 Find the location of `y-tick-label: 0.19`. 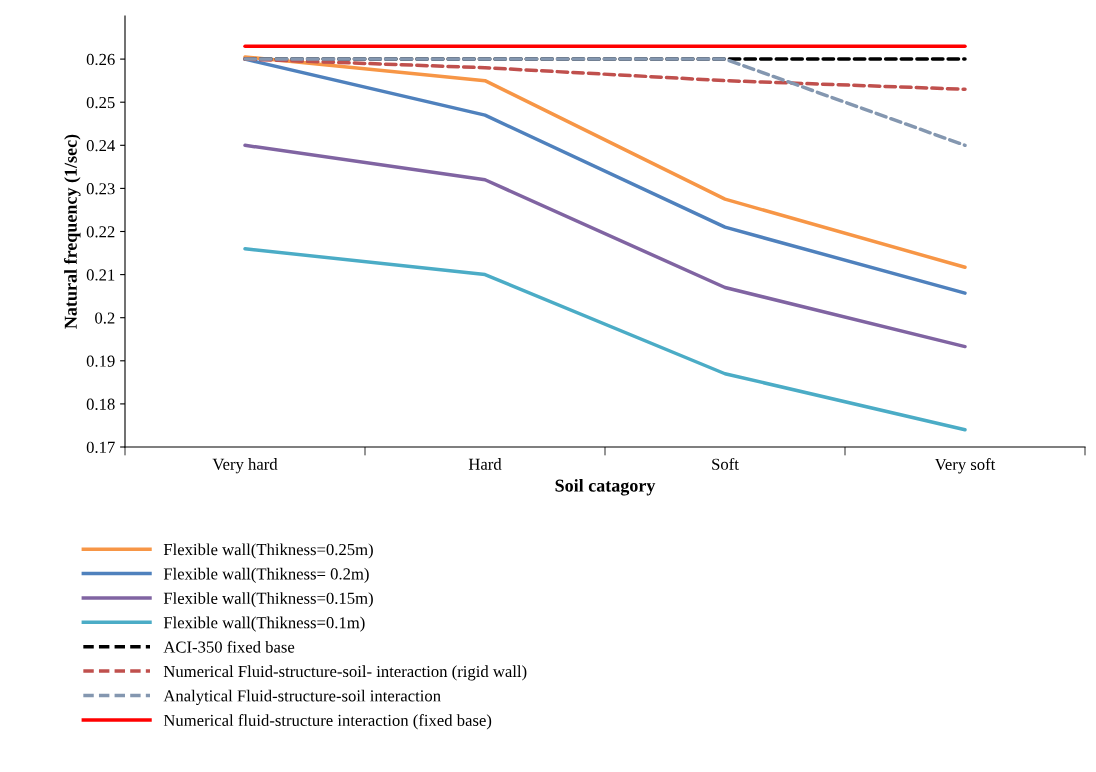

y-tick-label: 0.19 is located at coordinates (100, 361).